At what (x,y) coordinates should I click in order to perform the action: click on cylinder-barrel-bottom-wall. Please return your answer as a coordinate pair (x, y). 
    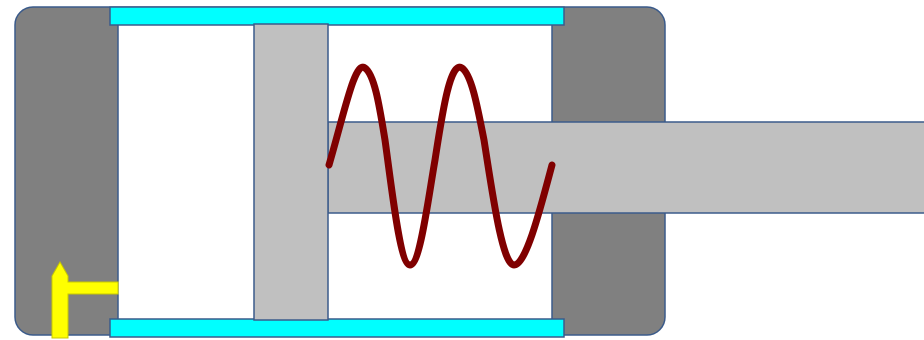
    Looking at the image, I should click on (337, 328).